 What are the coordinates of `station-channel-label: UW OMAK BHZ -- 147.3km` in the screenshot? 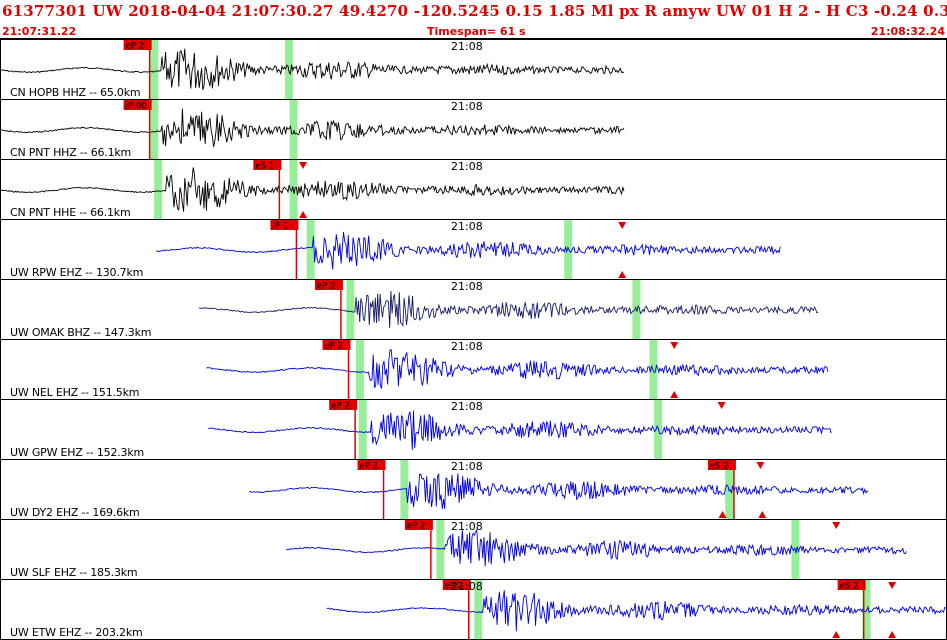 It's located at (81, 332).